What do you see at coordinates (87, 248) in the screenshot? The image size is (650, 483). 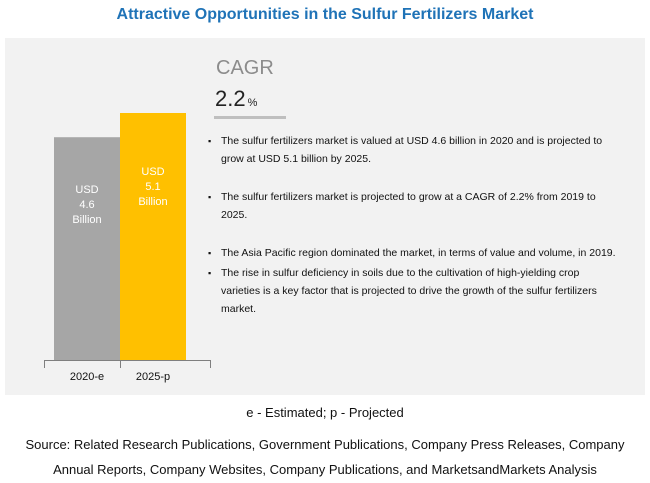 I see `bar-2020-e` at bounding box center [87, 248].